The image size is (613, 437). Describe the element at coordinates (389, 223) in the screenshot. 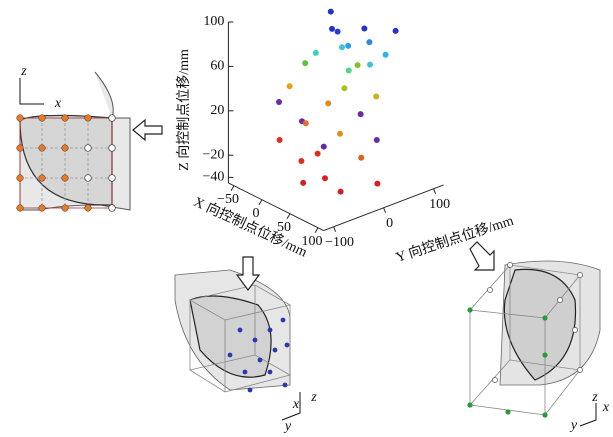

I see `y-tick-label: 0` at that location.